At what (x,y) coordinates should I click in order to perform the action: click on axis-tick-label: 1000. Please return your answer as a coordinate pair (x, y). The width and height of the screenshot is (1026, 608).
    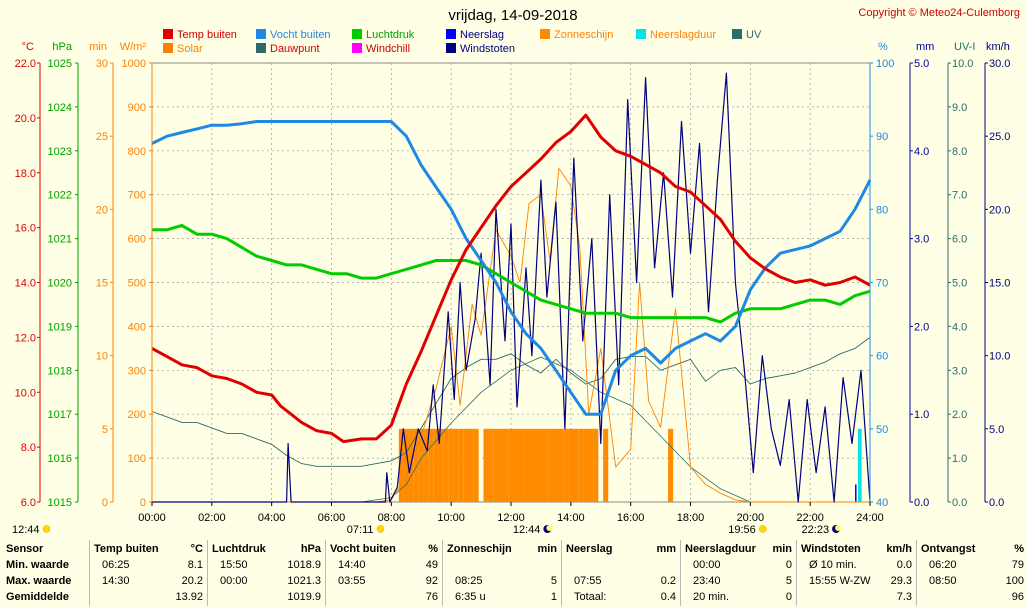
    Looking at the image, I should click on (134, 64).